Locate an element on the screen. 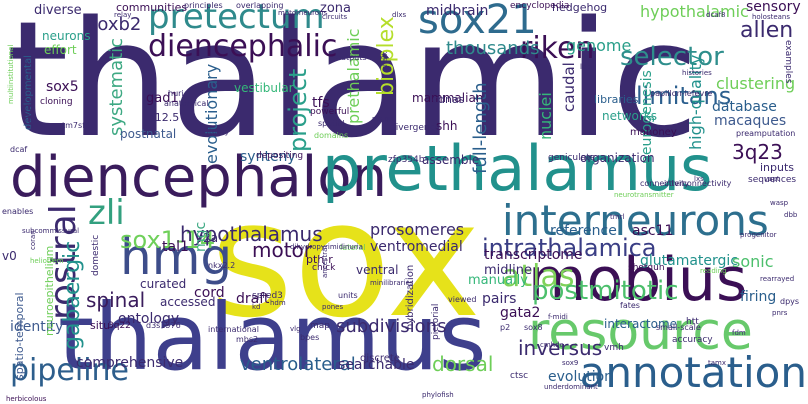 The width and height of the screenshot is (808, 404). word-dlxs: dlxs is located at coordinates (399, 15).